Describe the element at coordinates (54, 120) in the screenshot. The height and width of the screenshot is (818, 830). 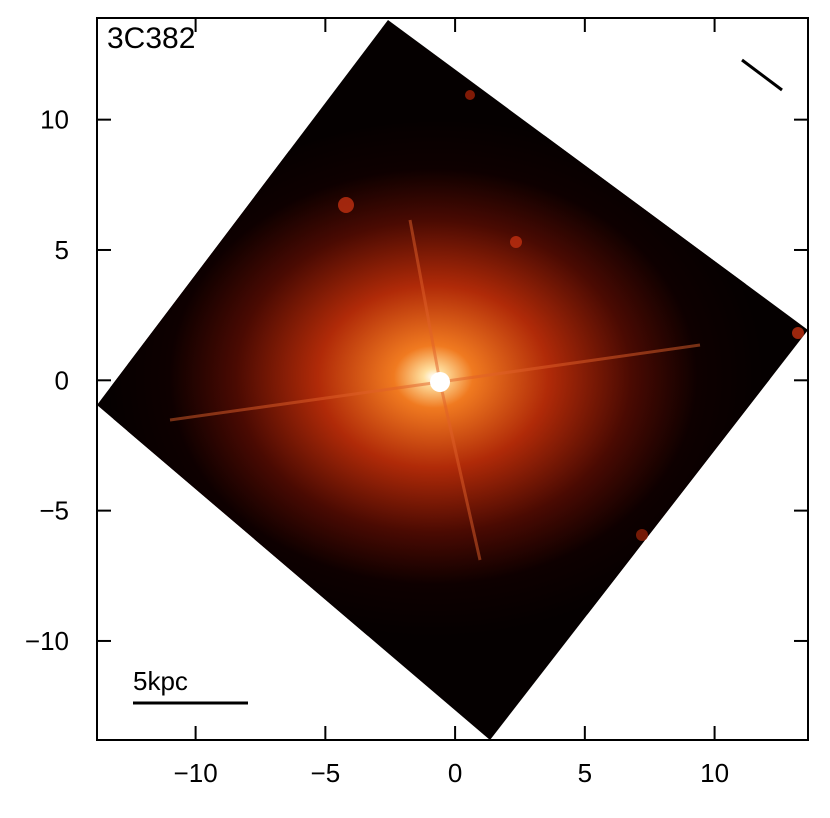
I see `y-tick-label: 10` at that location.